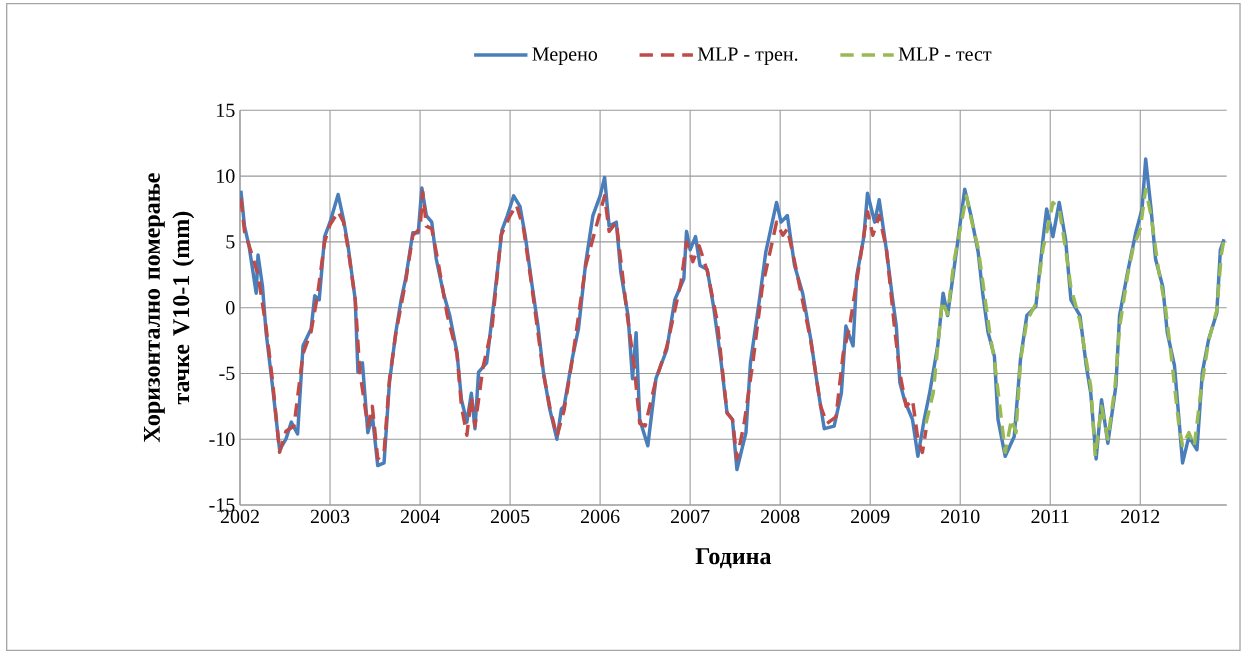  I want to click on x-tick-label: 2003, so click(330, 516).